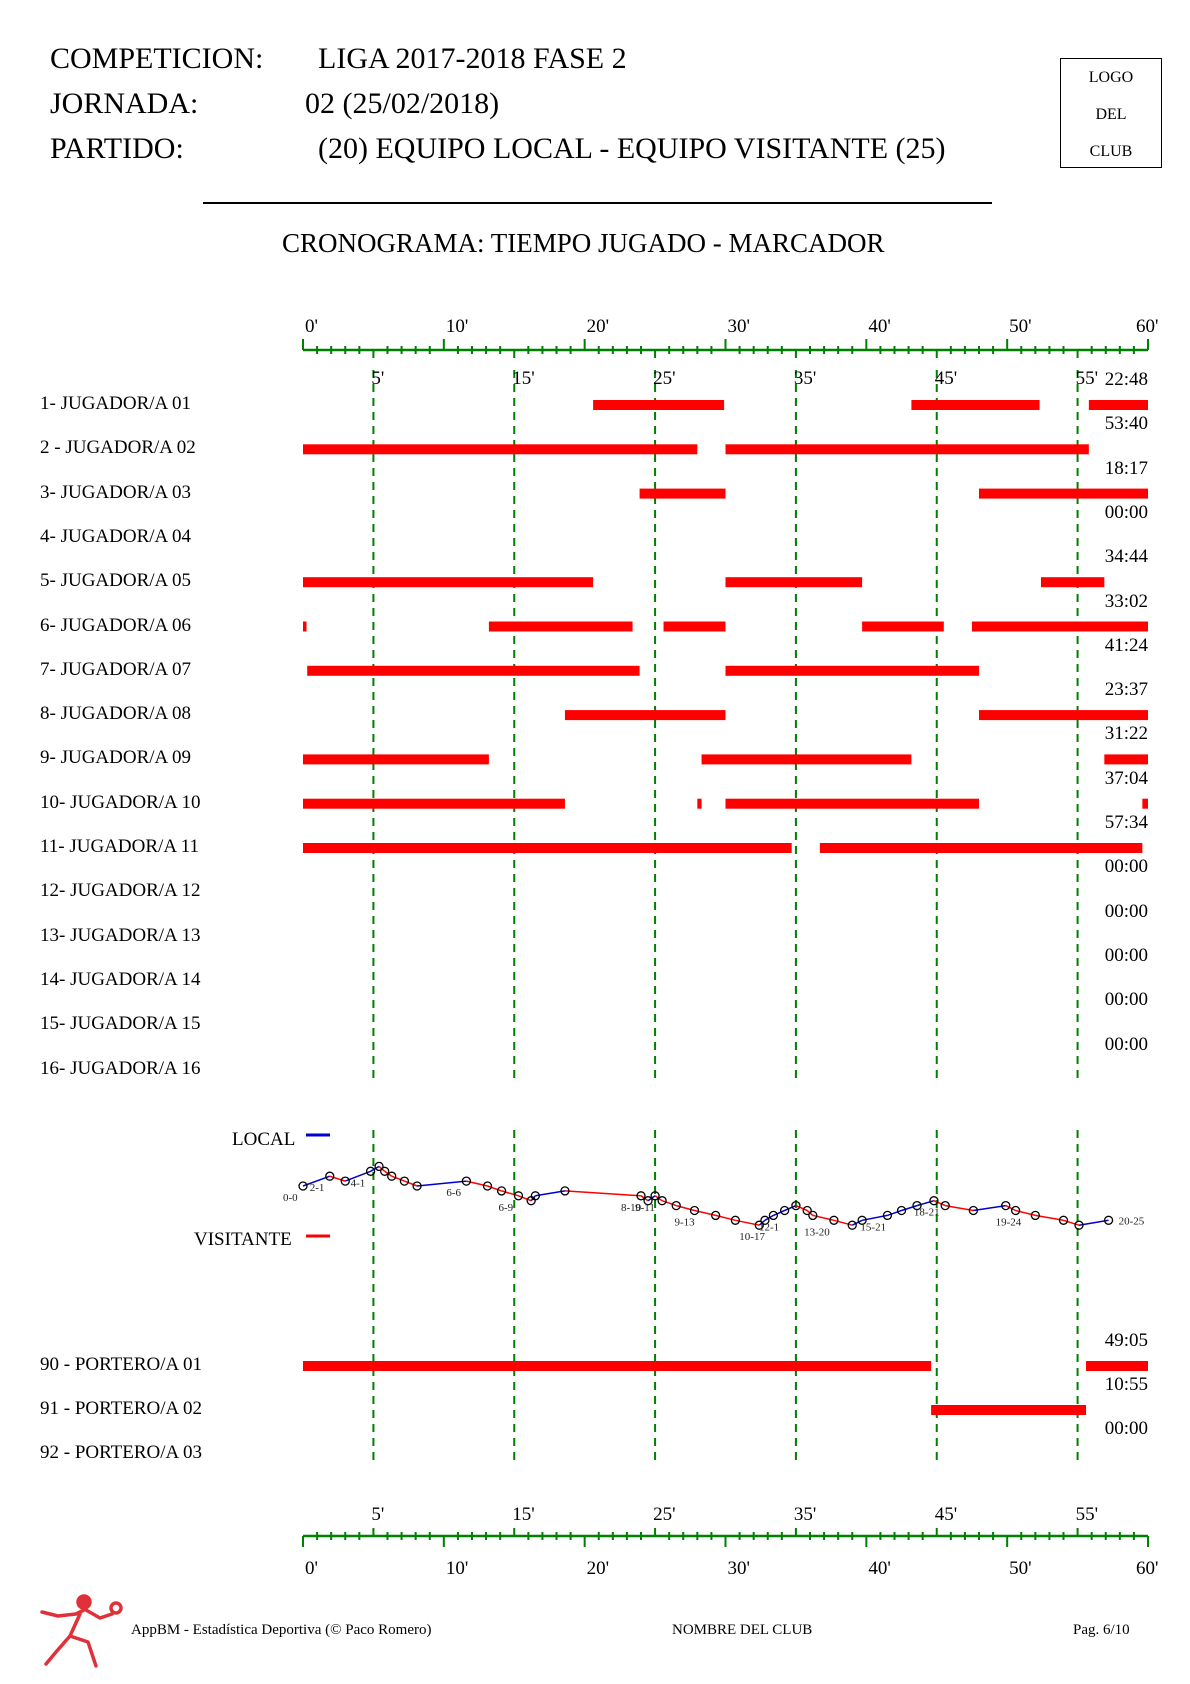 This screenshot has height=1684, width=1190. Describe the element at coordinates (1126, 690) in the screenshot. I see `player-row-time: 23:37` at that location.